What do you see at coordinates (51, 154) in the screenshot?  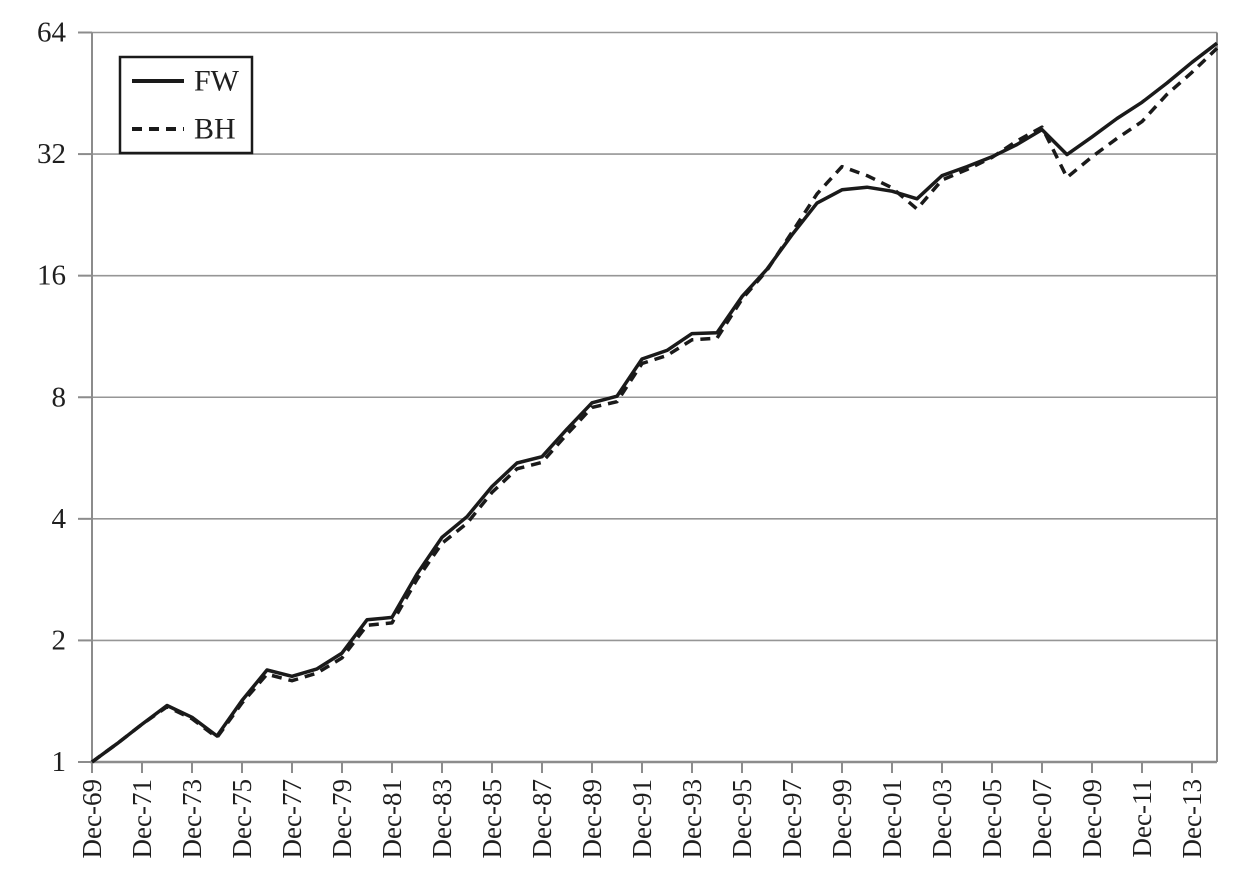 I see `y-tick-label-32: 32` at bounding box center [51, 154].